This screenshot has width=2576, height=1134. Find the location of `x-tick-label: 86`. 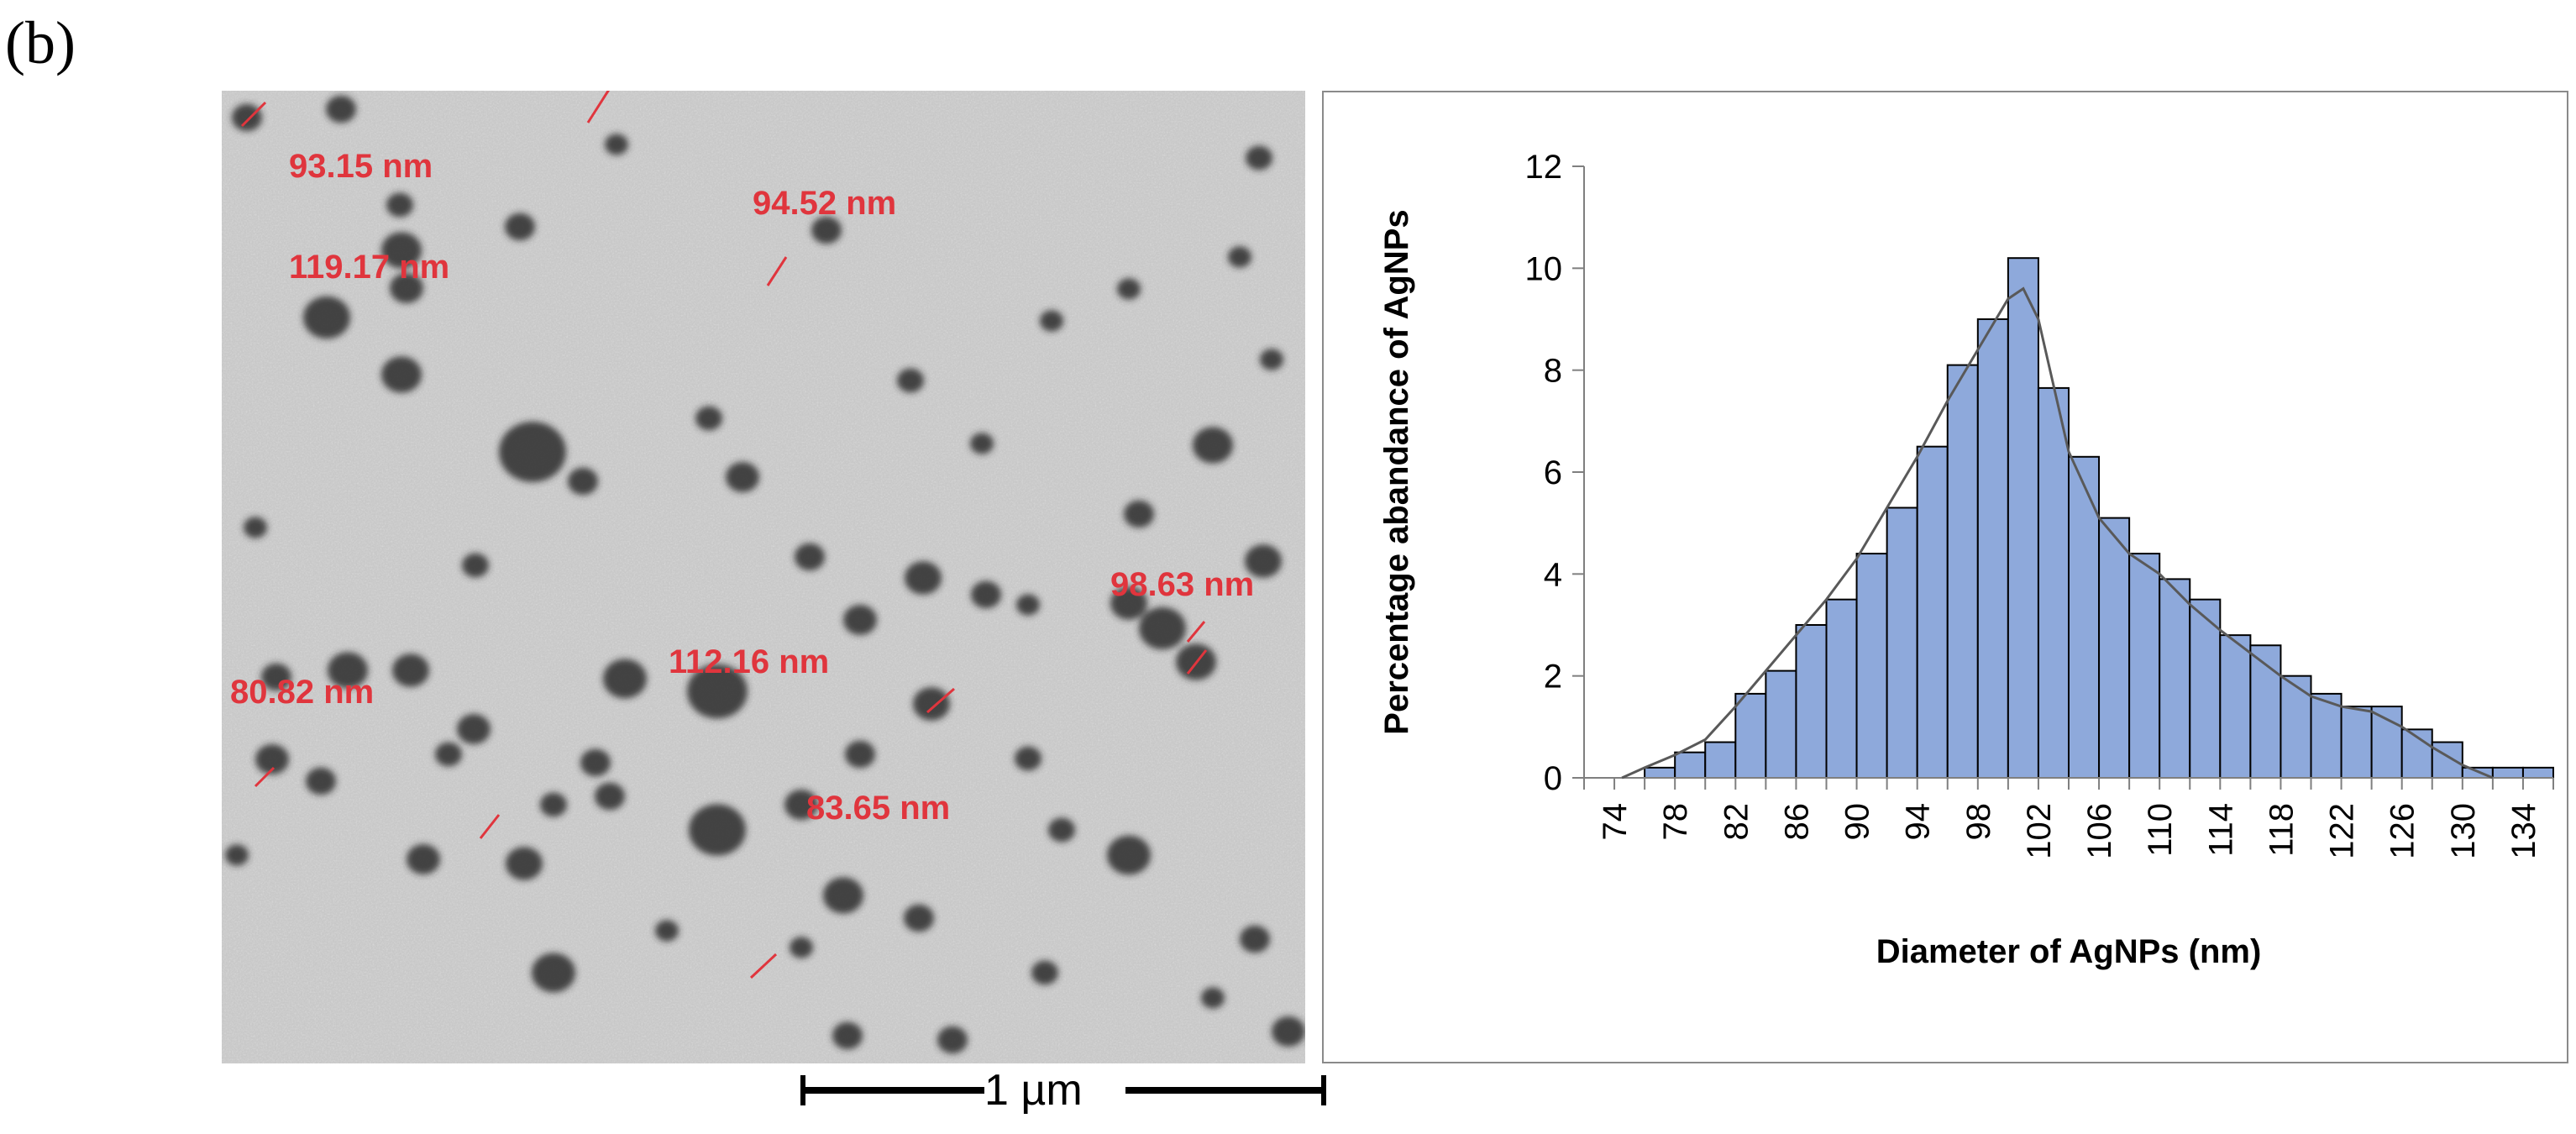

x-tick-label: 86 is located at coordinates (1796, 822).